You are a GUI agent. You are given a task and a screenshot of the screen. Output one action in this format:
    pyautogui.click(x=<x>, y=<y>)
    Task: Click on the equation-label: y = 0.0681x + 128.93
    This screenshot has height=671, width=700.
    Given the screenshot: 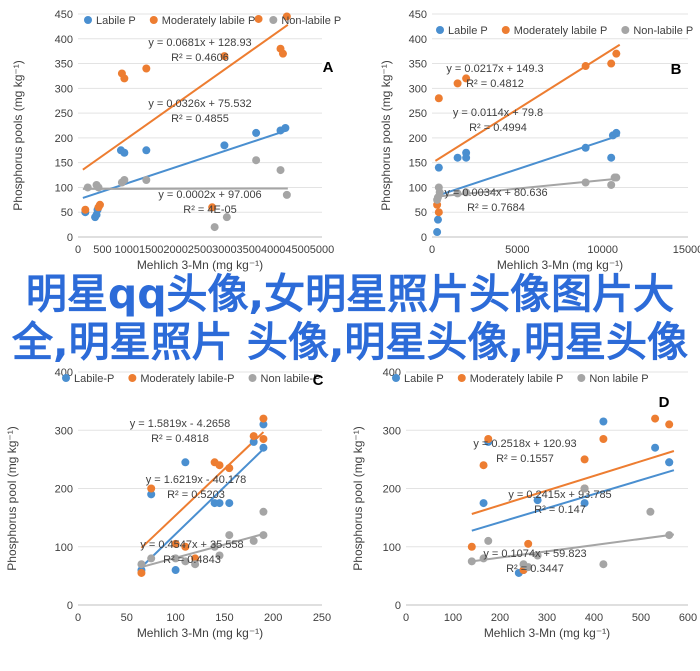 What is the action you would take?
    pyautogui.click(x=199, y=43)
    